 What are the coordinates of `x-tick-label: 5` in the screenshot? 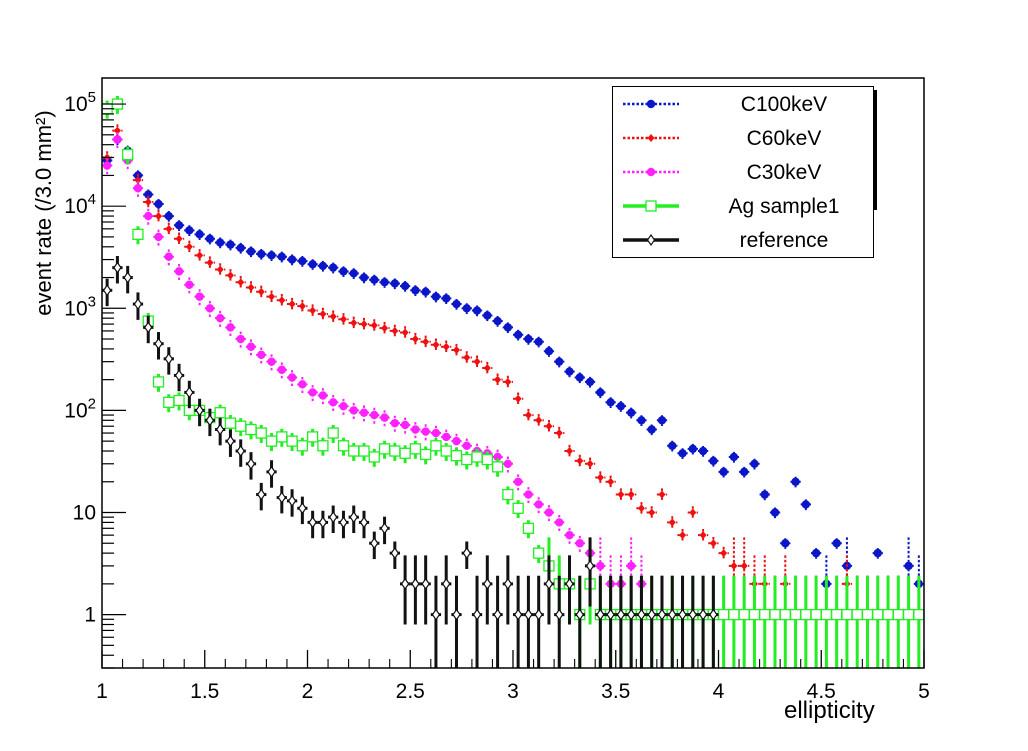 It's located at (924, 691).